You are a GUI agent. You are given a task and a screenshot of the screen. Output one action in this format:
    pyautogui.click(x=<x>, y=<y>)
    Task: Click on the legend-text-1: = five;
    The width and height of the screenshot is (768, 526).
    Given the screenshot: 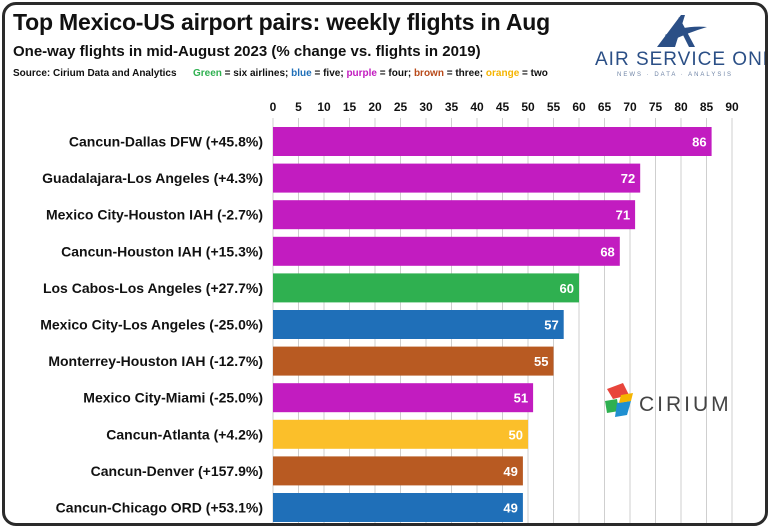 What is the action you would take?
    pyautogui.click(x=329, y=73)
    